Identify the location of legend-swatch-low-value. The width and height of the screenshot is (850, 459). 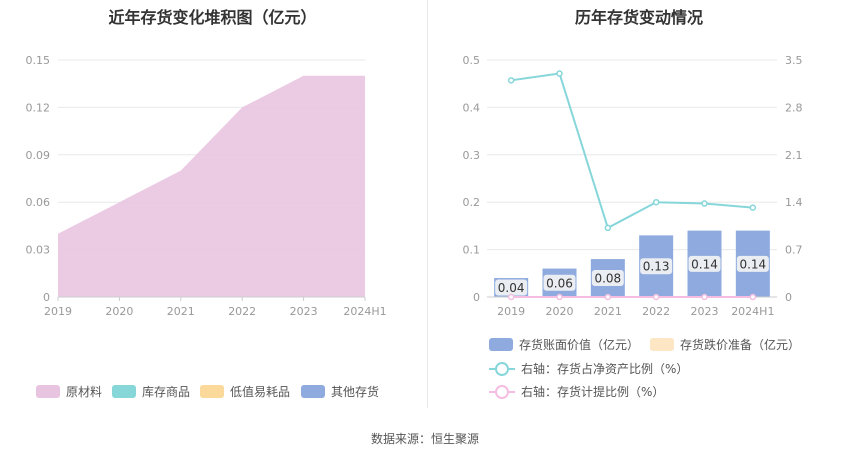
(212, 391).